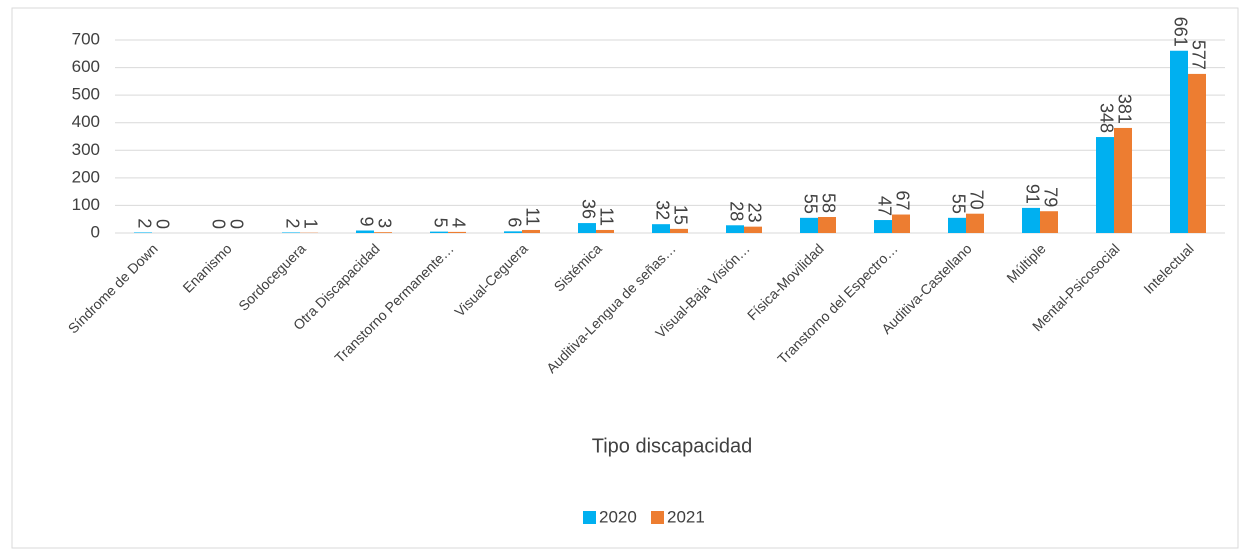 The image size is (1240, 550). Describe the element at coordinates (491, 280) in the screenshot. I see `x-tick-label: Visual-Ceguera` at that location.